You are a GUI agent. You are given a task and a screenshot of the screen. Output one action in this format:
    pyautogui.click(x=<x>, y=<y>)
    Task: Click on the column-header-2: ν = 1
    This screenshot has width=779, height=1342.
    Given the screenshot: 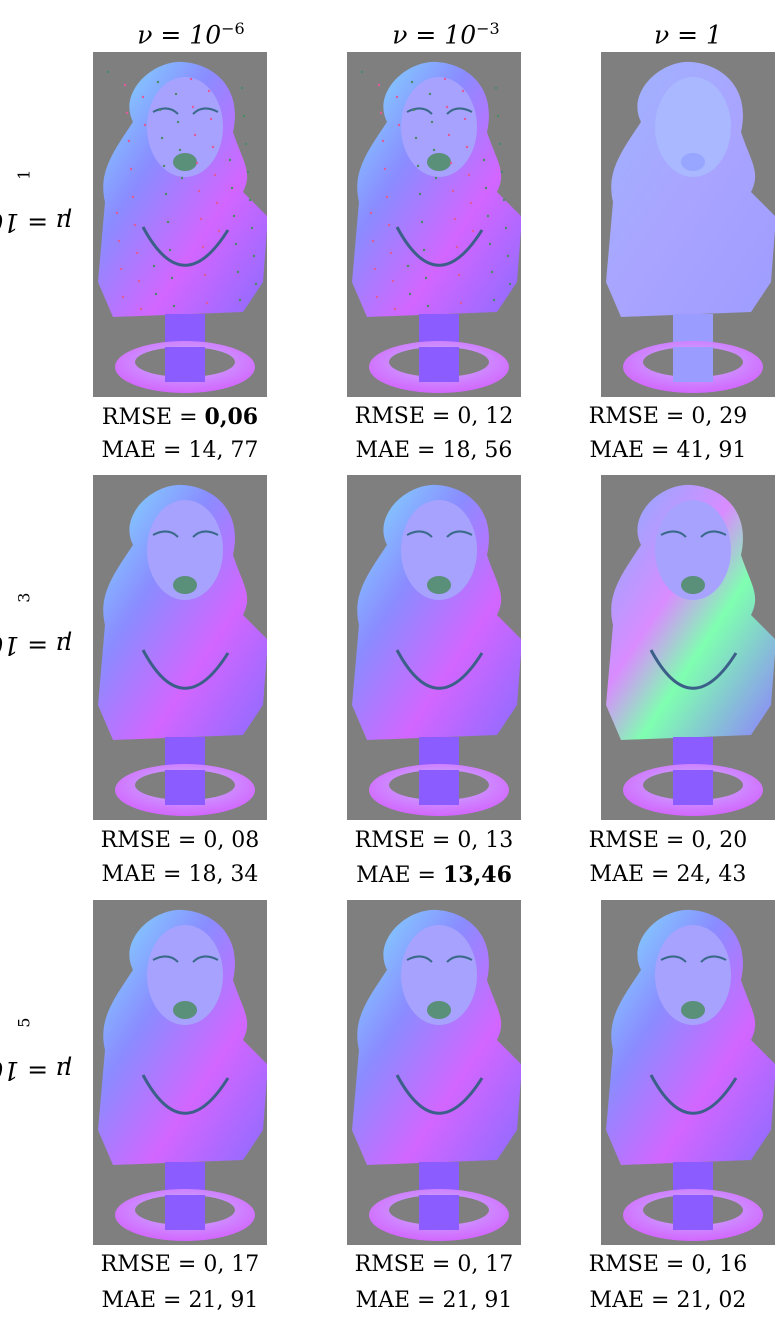 What is the action you would take?
    pyautogui.click(x=688, y=35)
    